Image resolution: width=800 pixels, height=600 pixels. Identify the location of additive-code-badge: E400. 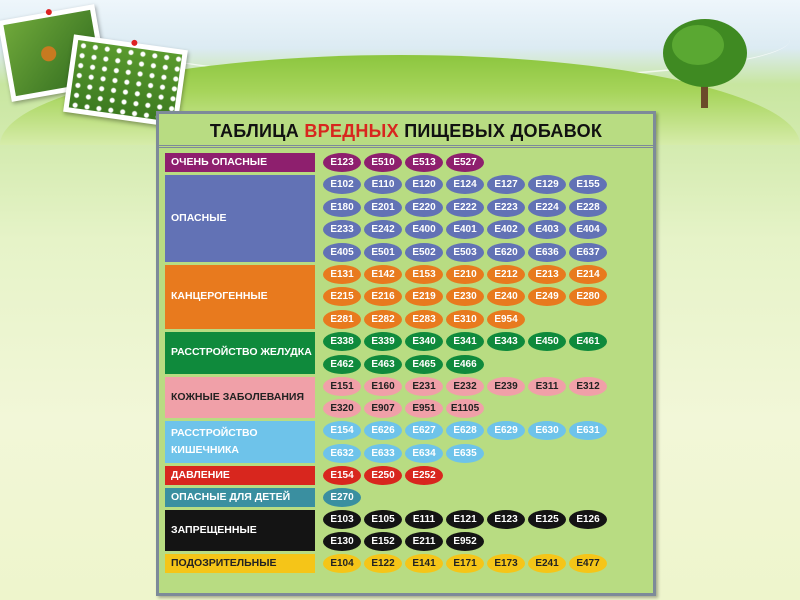
(424, 230).